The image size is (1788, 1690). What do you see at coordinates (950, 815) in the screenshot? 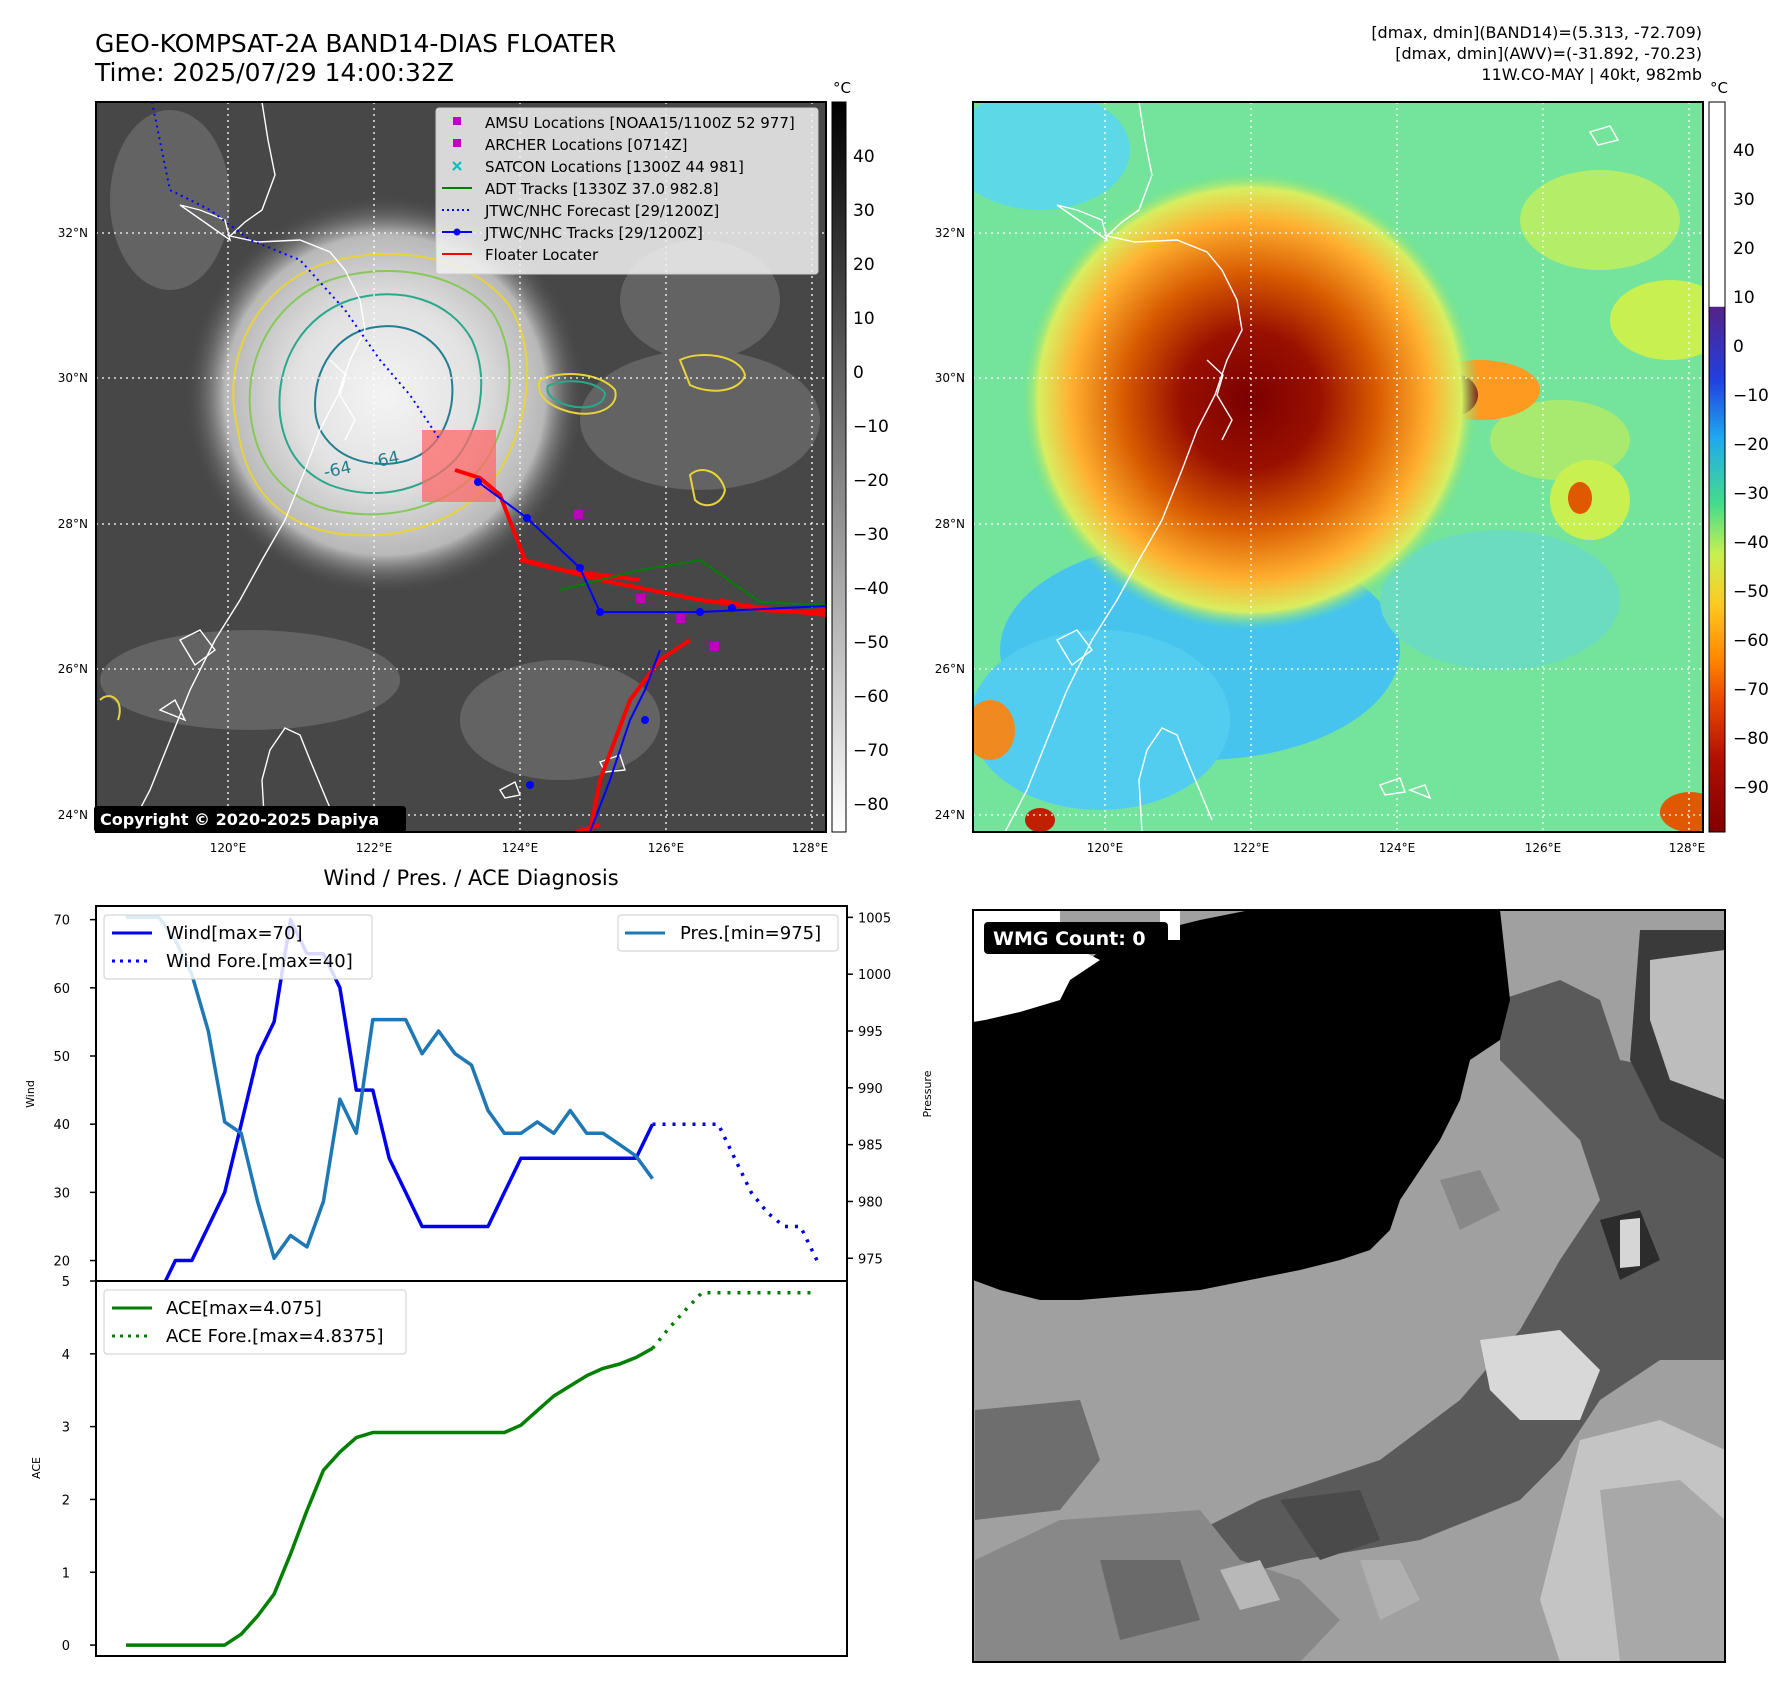
I see `awv-lat-label: 24°N` at bounding box center [950, 815].